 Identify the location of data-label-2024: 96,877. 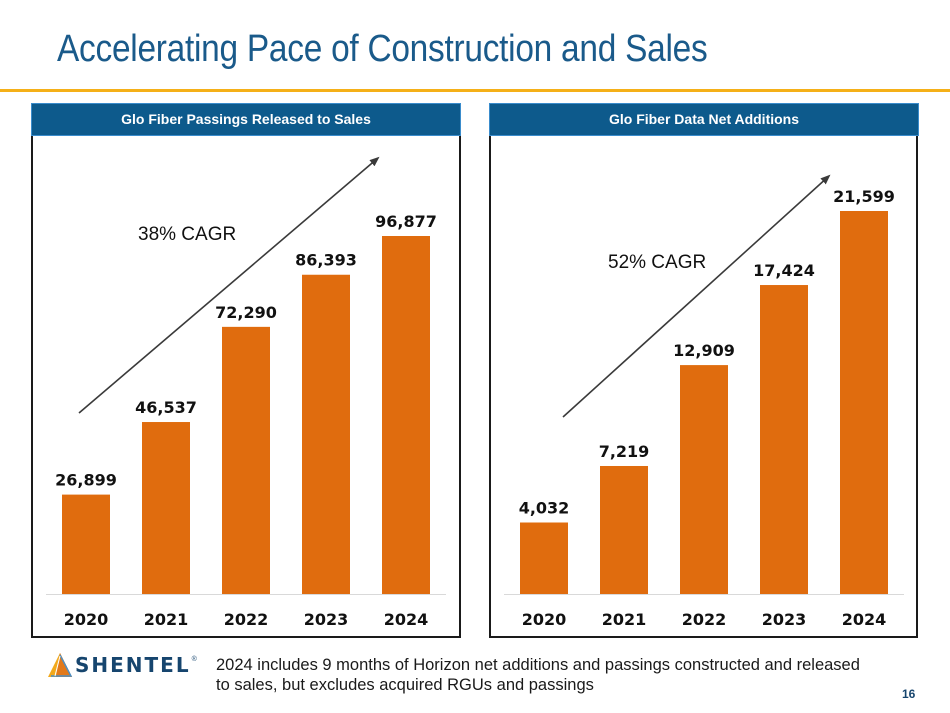
(406, 221).